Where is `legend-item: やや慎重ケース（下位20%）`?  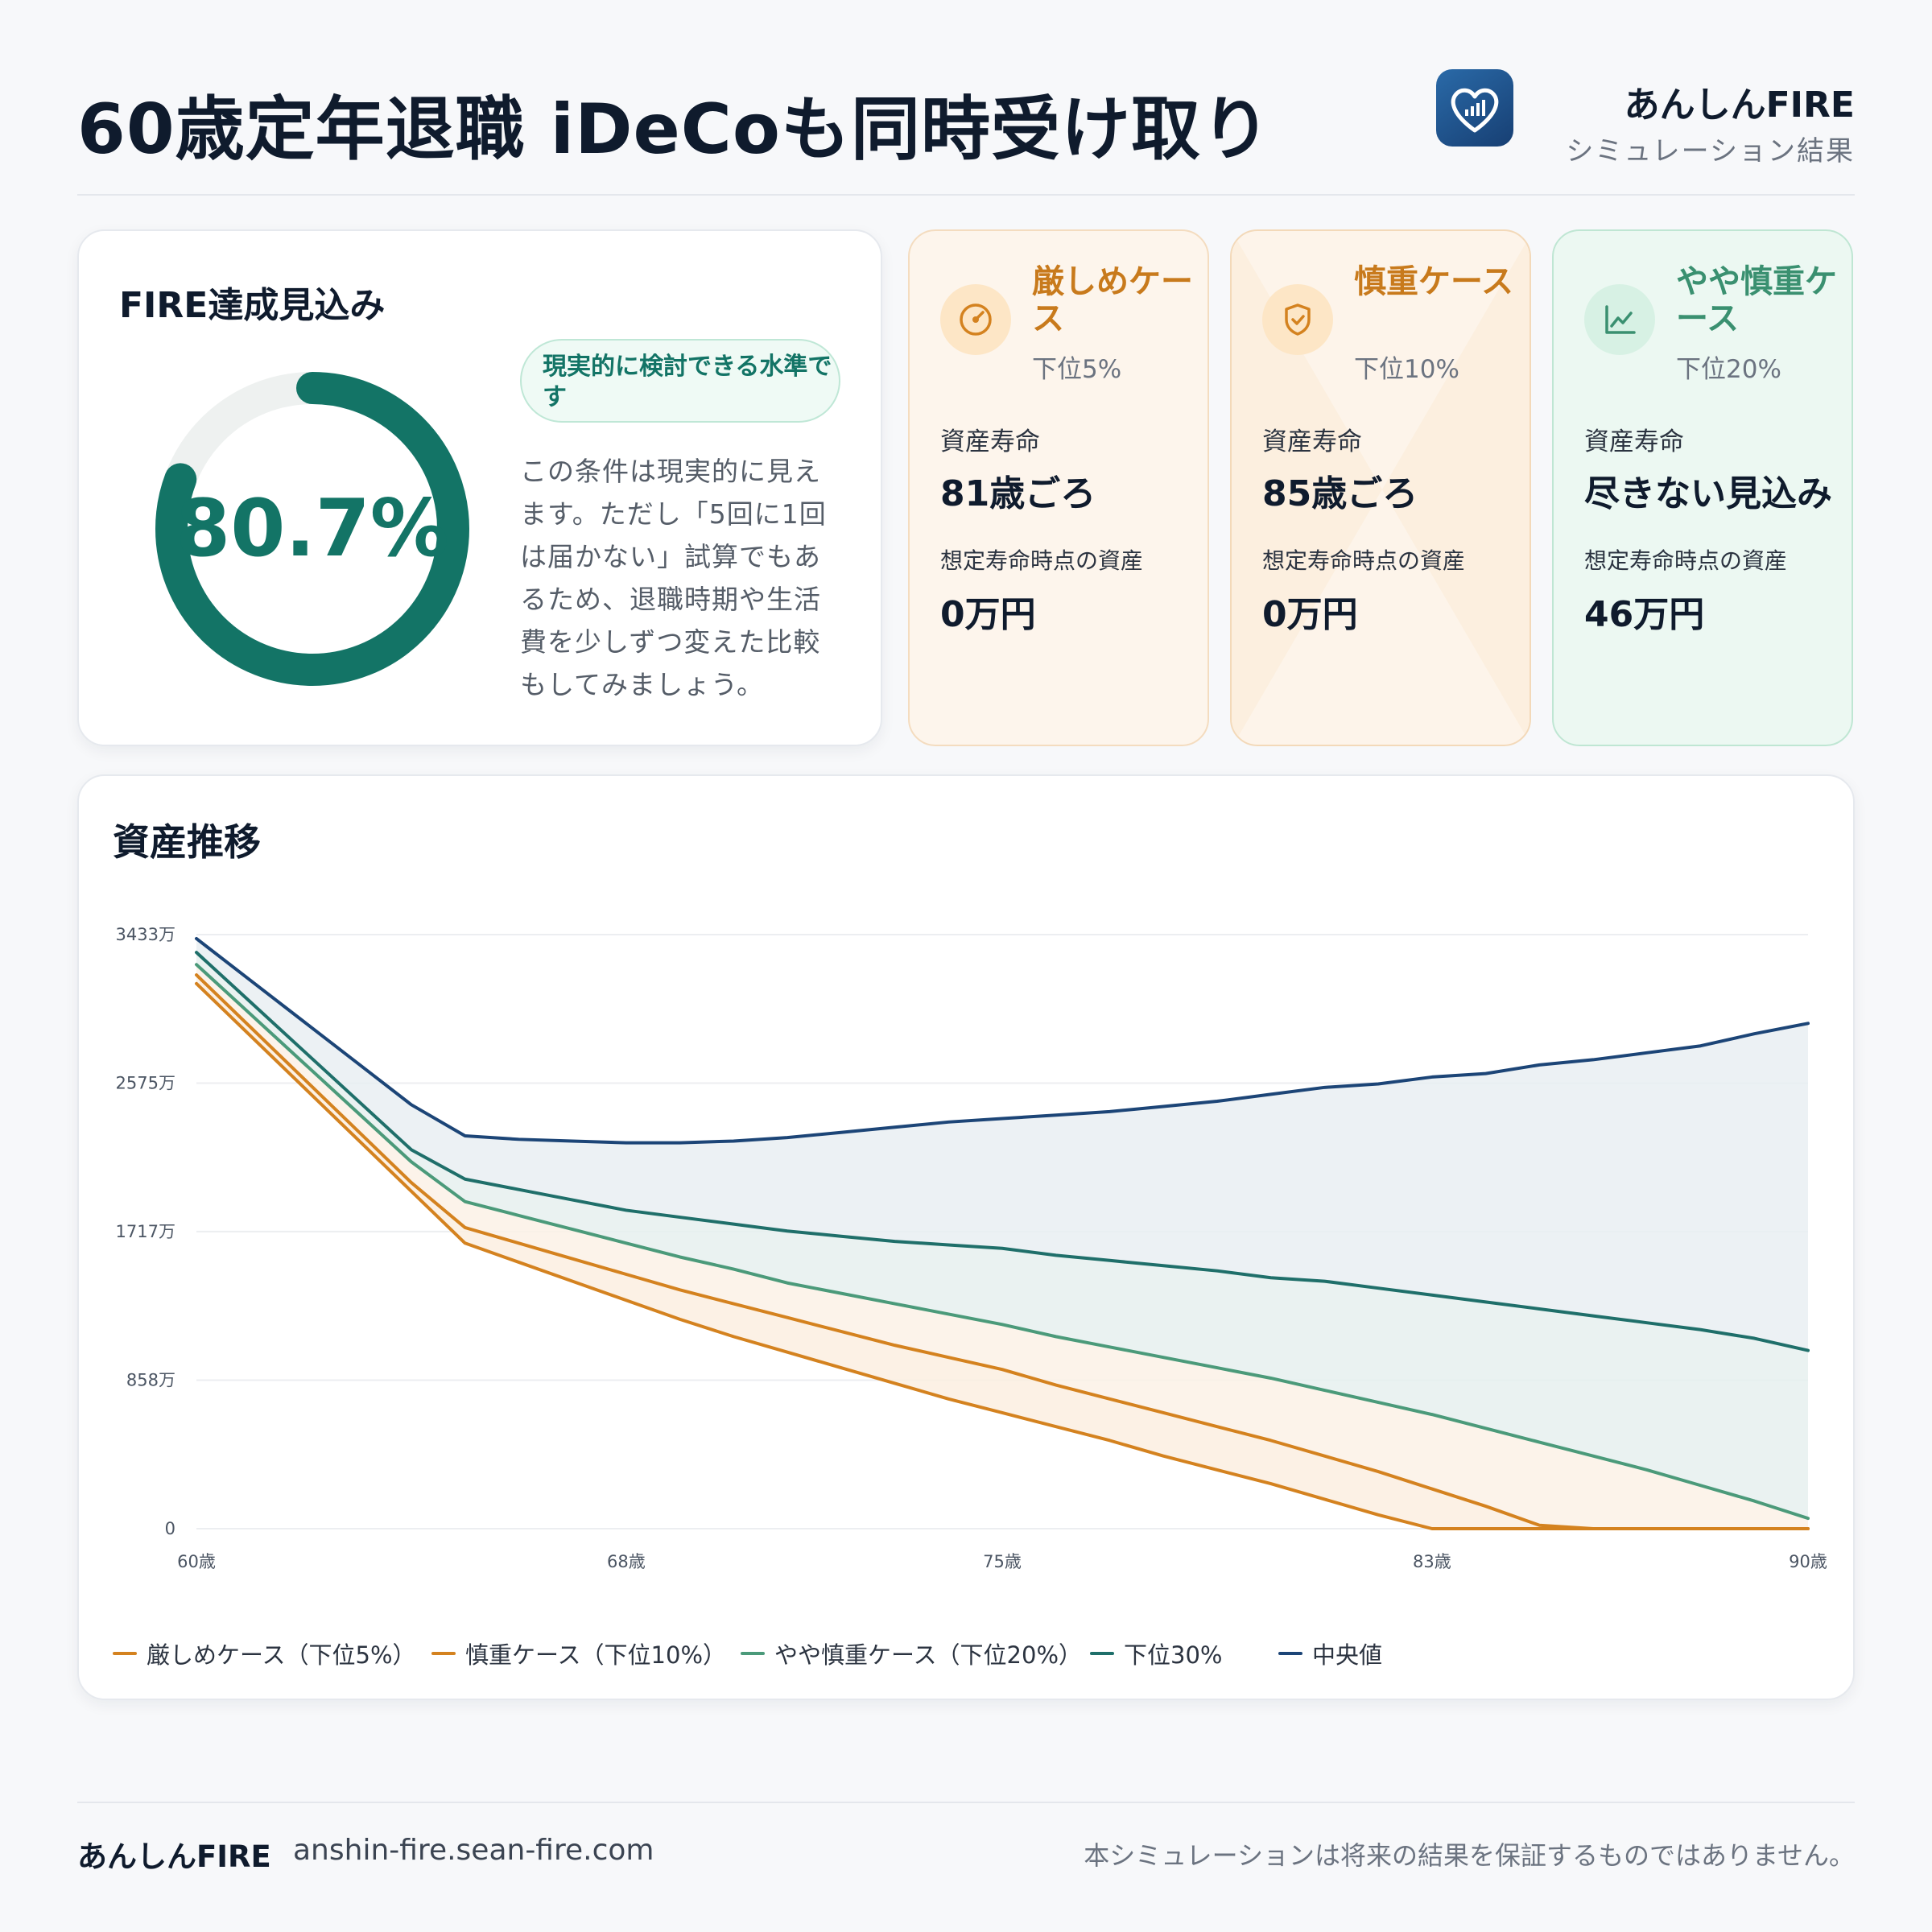
legend-item: やや慎重ケース（下位20%） is located at coordinates (911, 1653).